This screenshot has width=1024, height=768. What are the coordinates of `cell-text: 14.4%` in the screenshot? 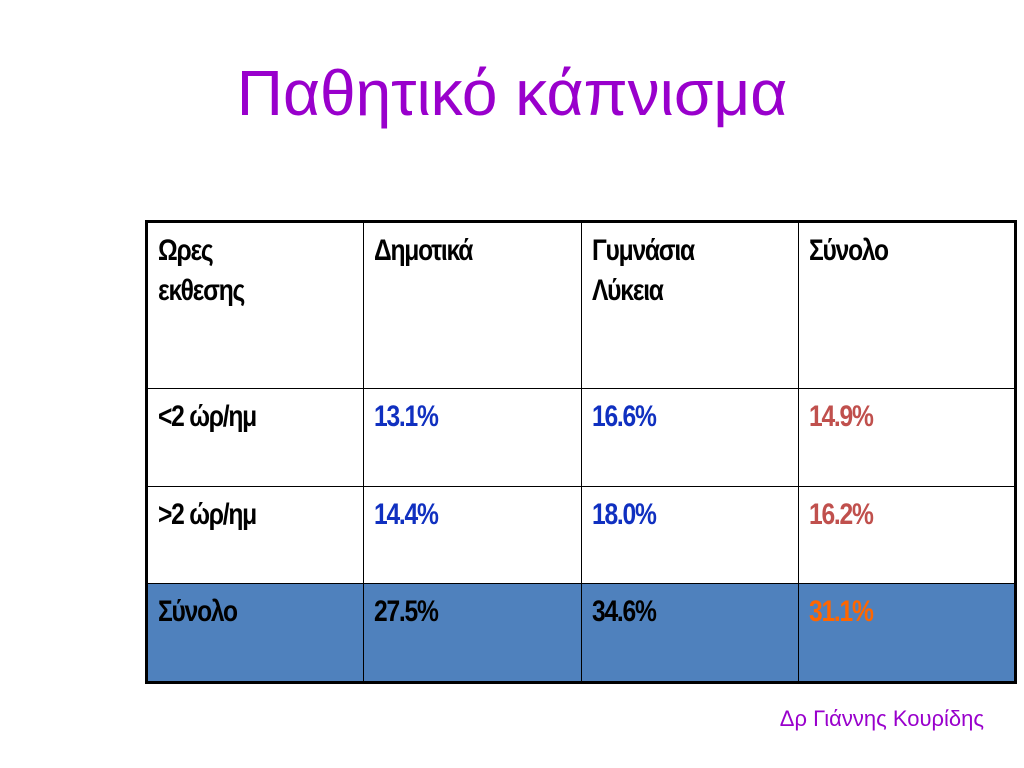 It's located at (406, 514).